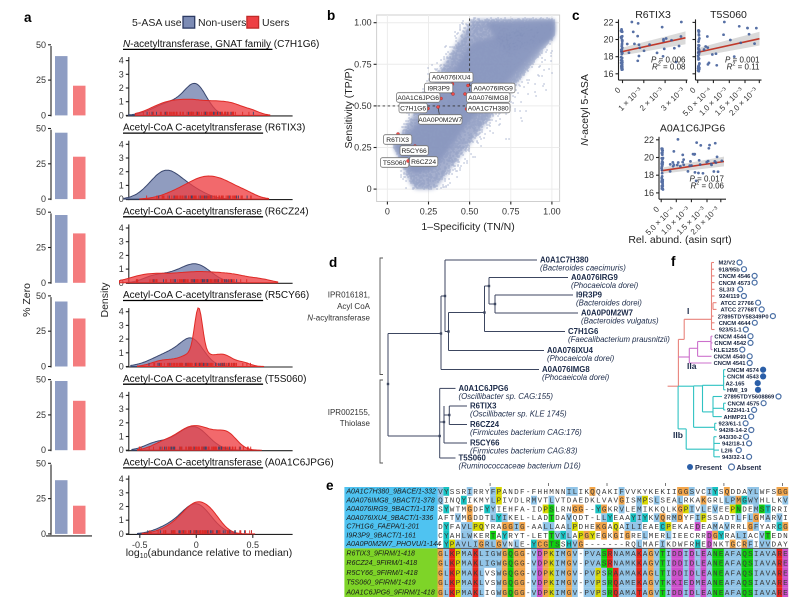  Describe the element at coordinates (576, 15) in the screenshot. I see `svg-text: c` at that location.